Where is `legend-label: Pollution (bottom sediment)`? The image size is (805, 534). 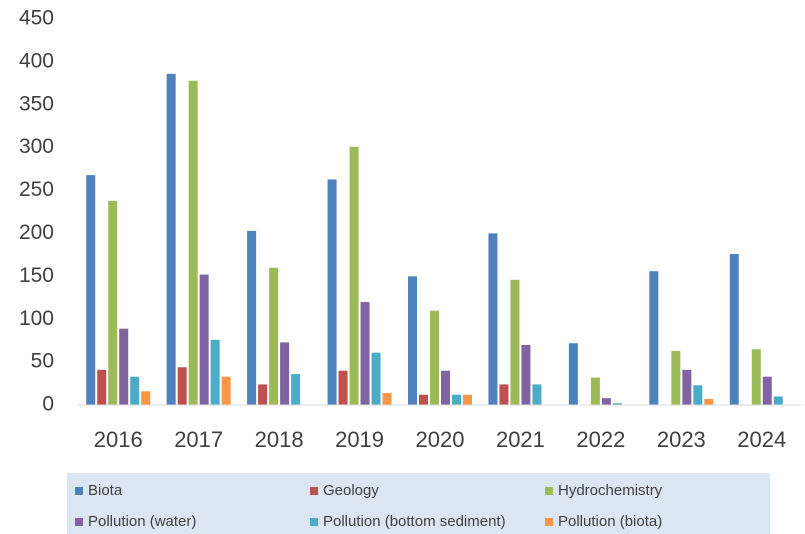 legend-label: Pollution (bottom sediment) is located at coordinates (414, 521).